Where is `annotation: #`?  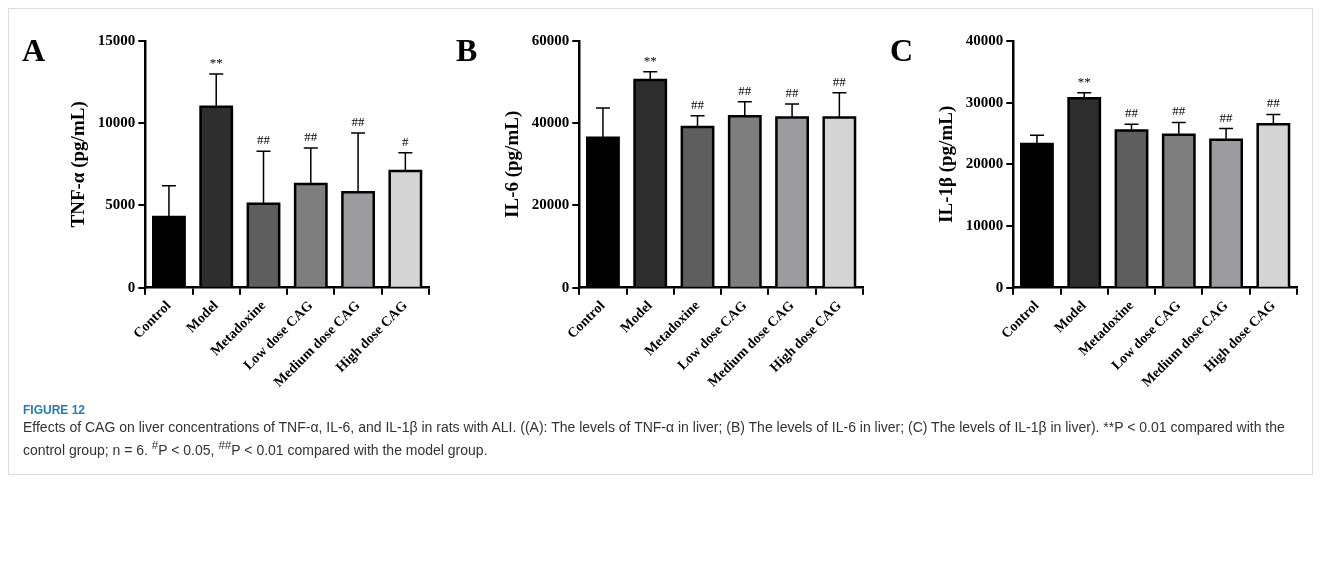 annotation: # is located at coordinates (405, 141).